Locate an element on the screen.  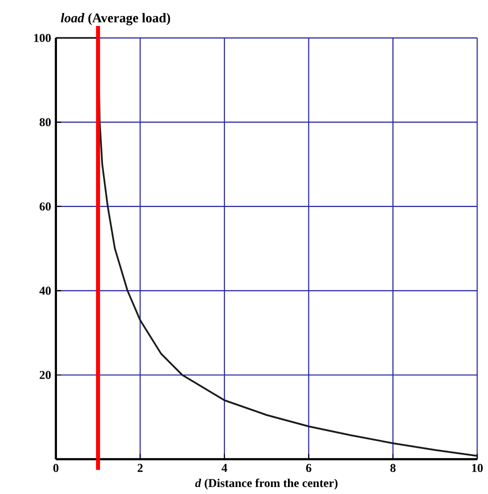
x-tick-label: 4 is located at coordinates (225, 468).